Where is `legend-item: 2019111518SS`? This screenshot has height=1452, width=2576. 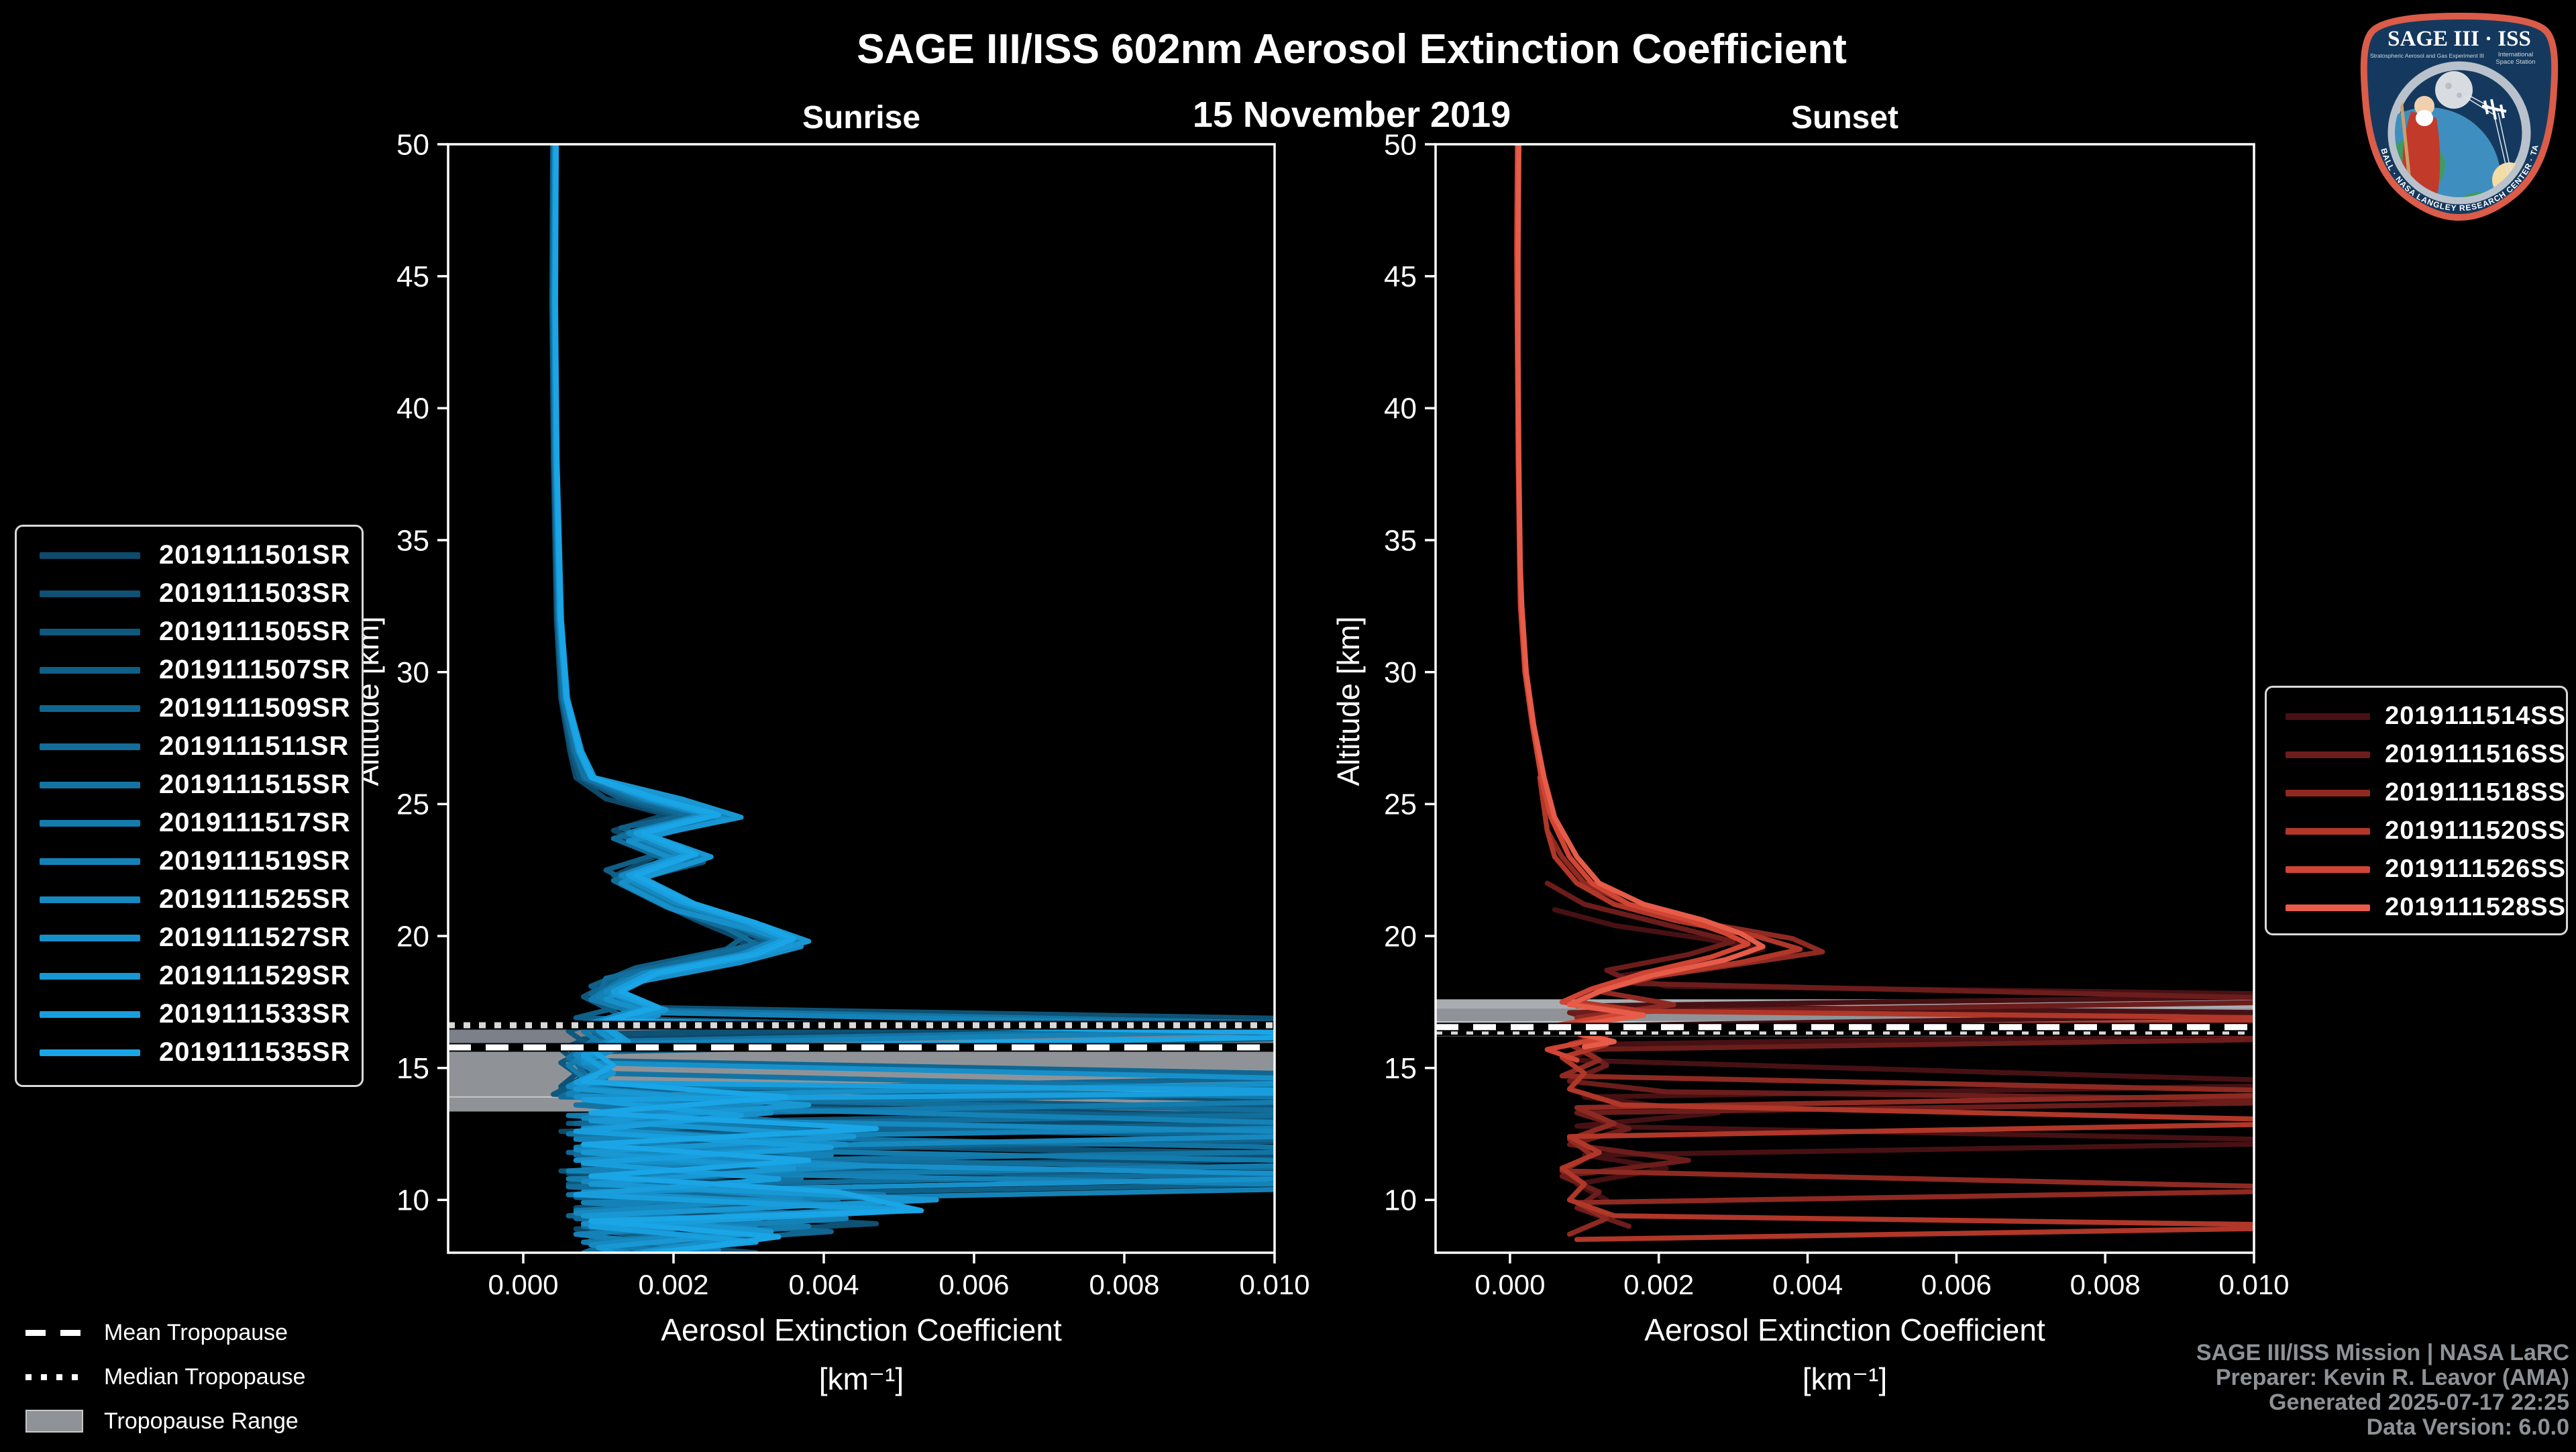 legend-item: 2019111518SS is located at coordinates (2416, 793).